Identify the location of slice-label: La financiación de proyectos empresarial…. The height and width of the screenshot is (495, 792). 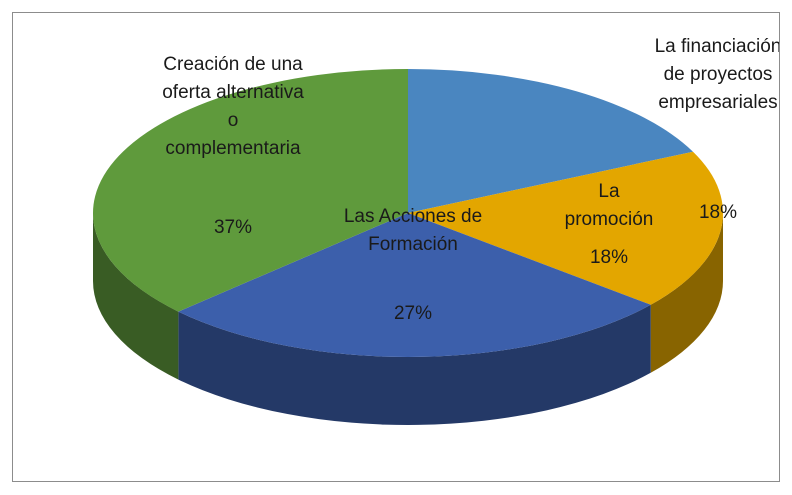
(717, 74).